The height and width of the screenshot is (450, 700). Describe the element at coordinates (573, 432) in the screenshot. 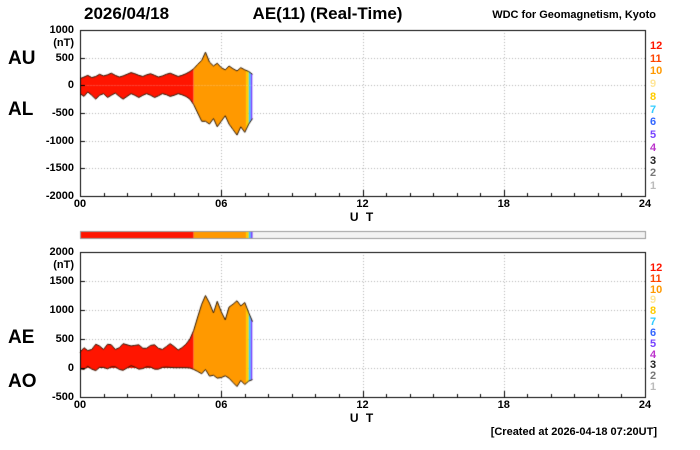

I see `created-timestamp: [Created at 2026-04-18 07:20UT]` at that location.